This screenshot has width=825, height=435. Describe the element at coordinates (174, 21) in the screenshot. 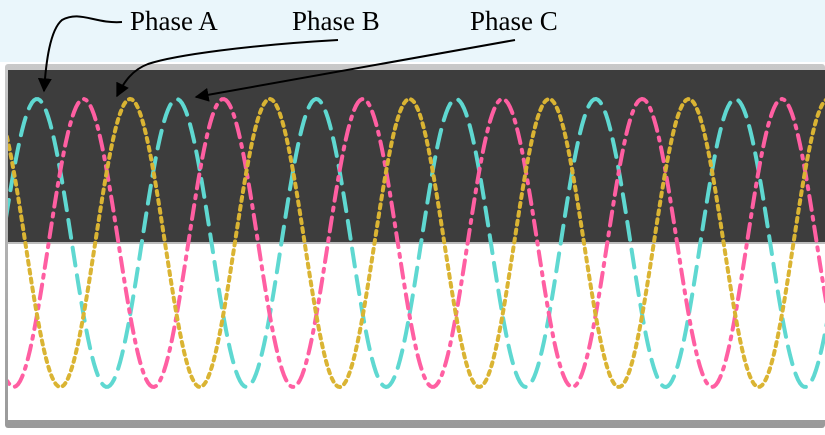

I see `legend-label-phase-a: Phase A` at that location.